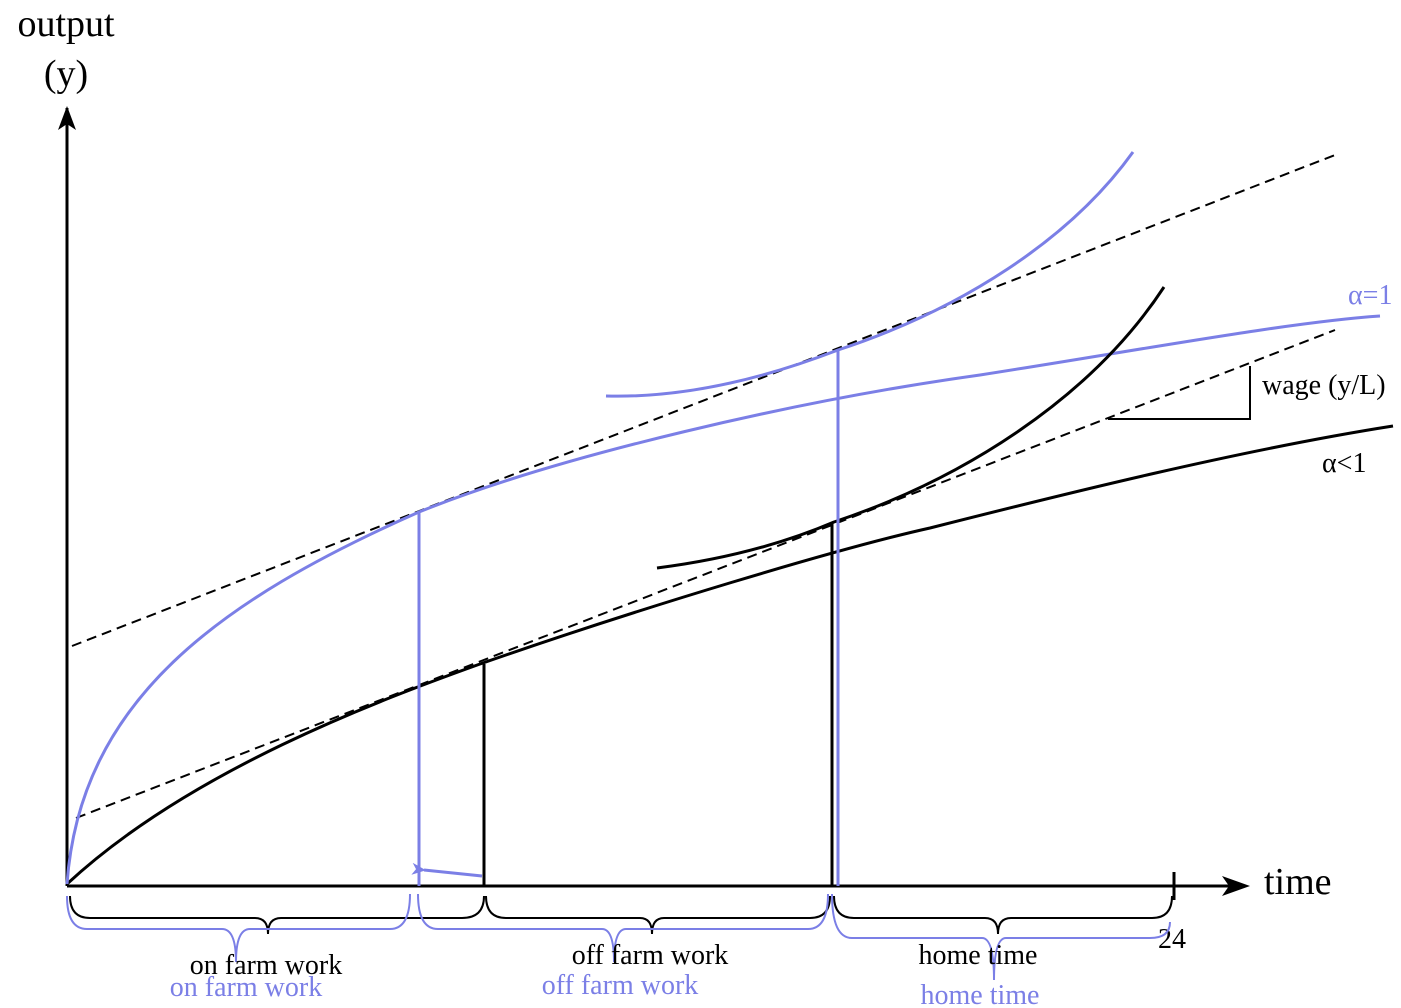  Describe the element at coordinates (911, 428) in the screenshot. I see `indifference-curve-black` at that location.